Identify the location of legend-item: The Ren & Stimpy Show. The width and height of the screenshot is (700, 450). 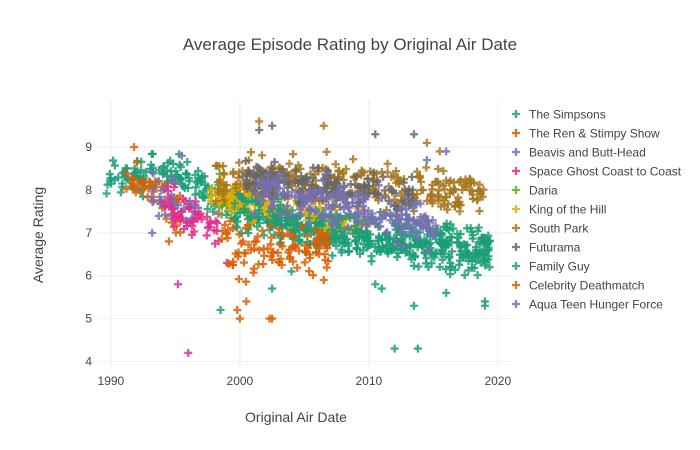
(586, 134).